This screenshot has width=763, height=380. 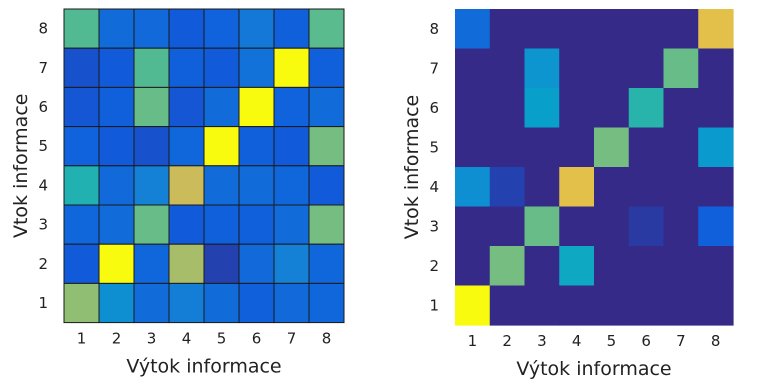 What do you see at coordinates (291, 224) in the screenshot?
I see `heatmap-cell-left-r3-c7` at bounding box center [291, 224].